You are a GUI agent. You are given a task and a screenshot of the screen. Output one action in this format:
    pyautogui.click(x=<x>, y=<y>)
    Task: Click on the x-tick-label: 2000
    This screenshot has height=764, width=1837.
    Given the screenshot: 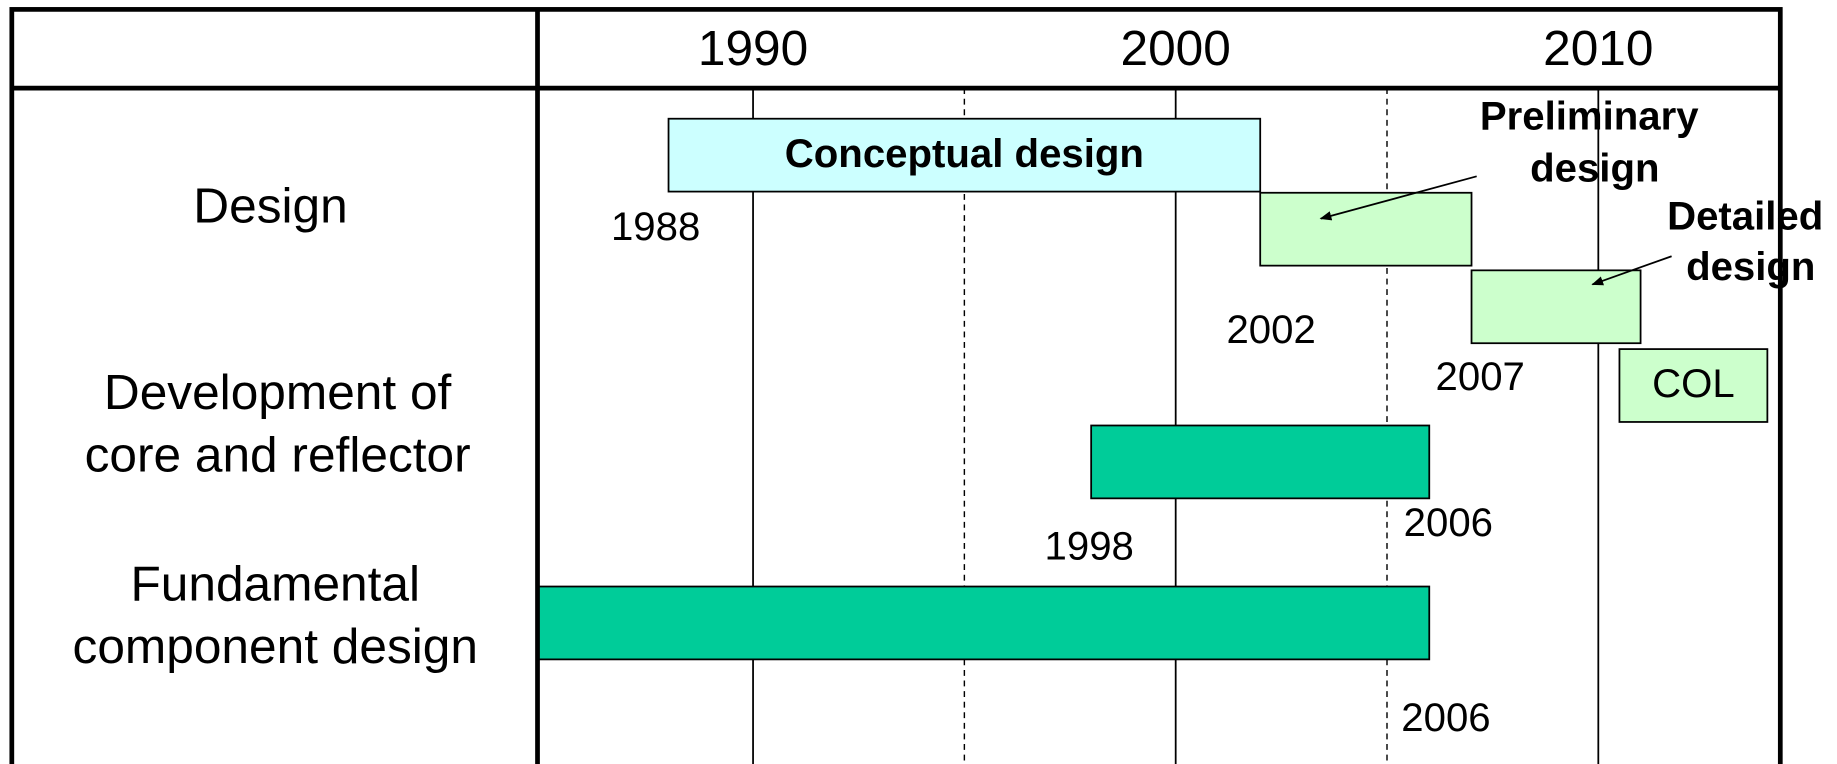 What is the action you would take?
    pyautogui.click(x=1175, y=48)
    